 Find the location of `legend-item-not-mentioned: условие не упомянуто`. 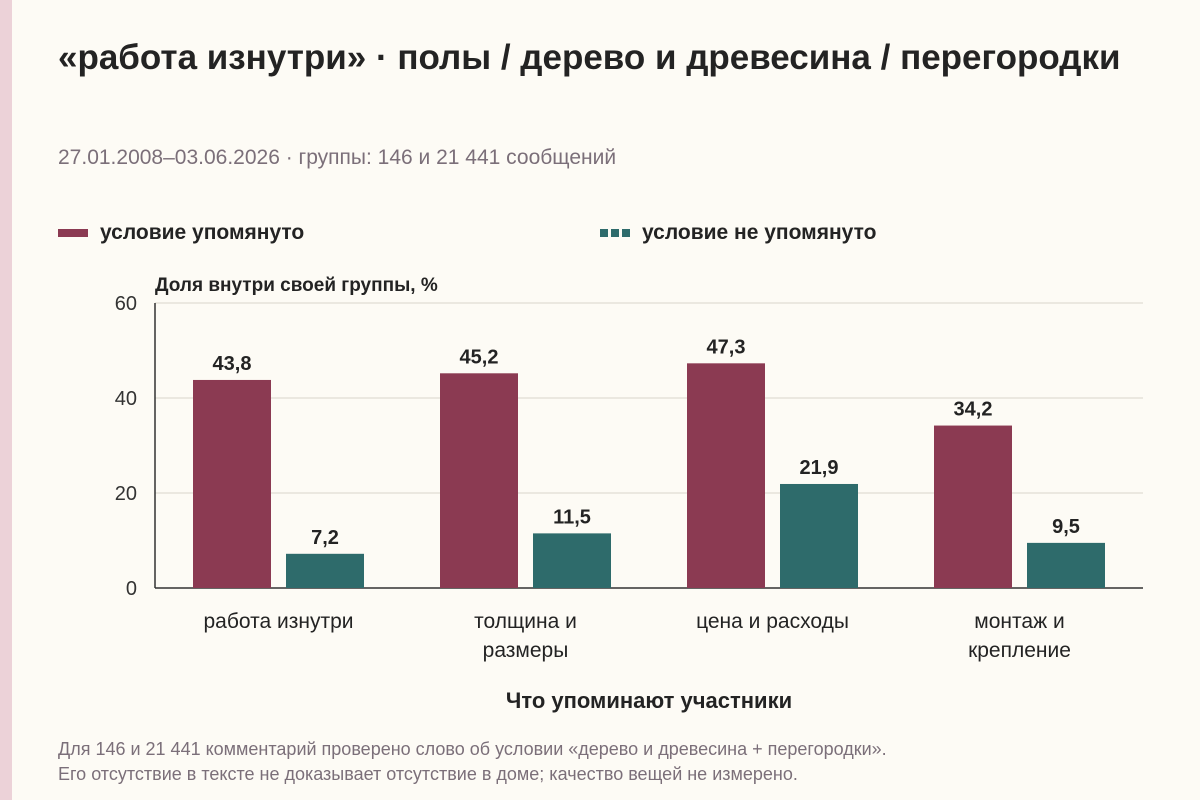

legend-item-not-mentioned: условие не упомянуто is located at coordinates (738, 233).